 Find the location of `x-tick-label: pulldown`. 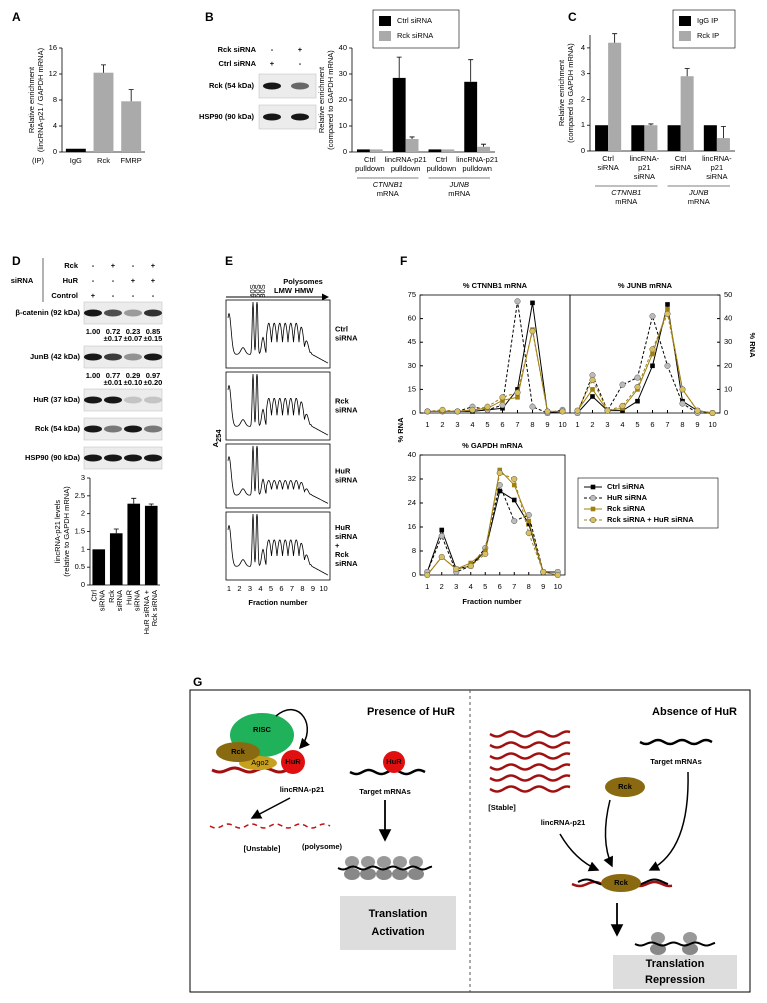

x-tick-label: pulldown is located at coordinates (442, 168).